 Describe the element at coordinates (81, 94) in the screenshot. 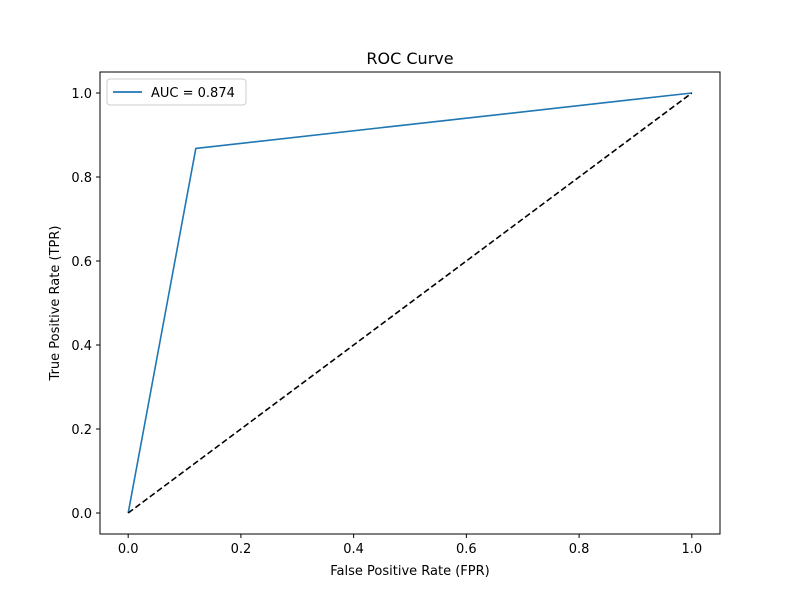

I see `y-tick-label: 1.0` at that location.